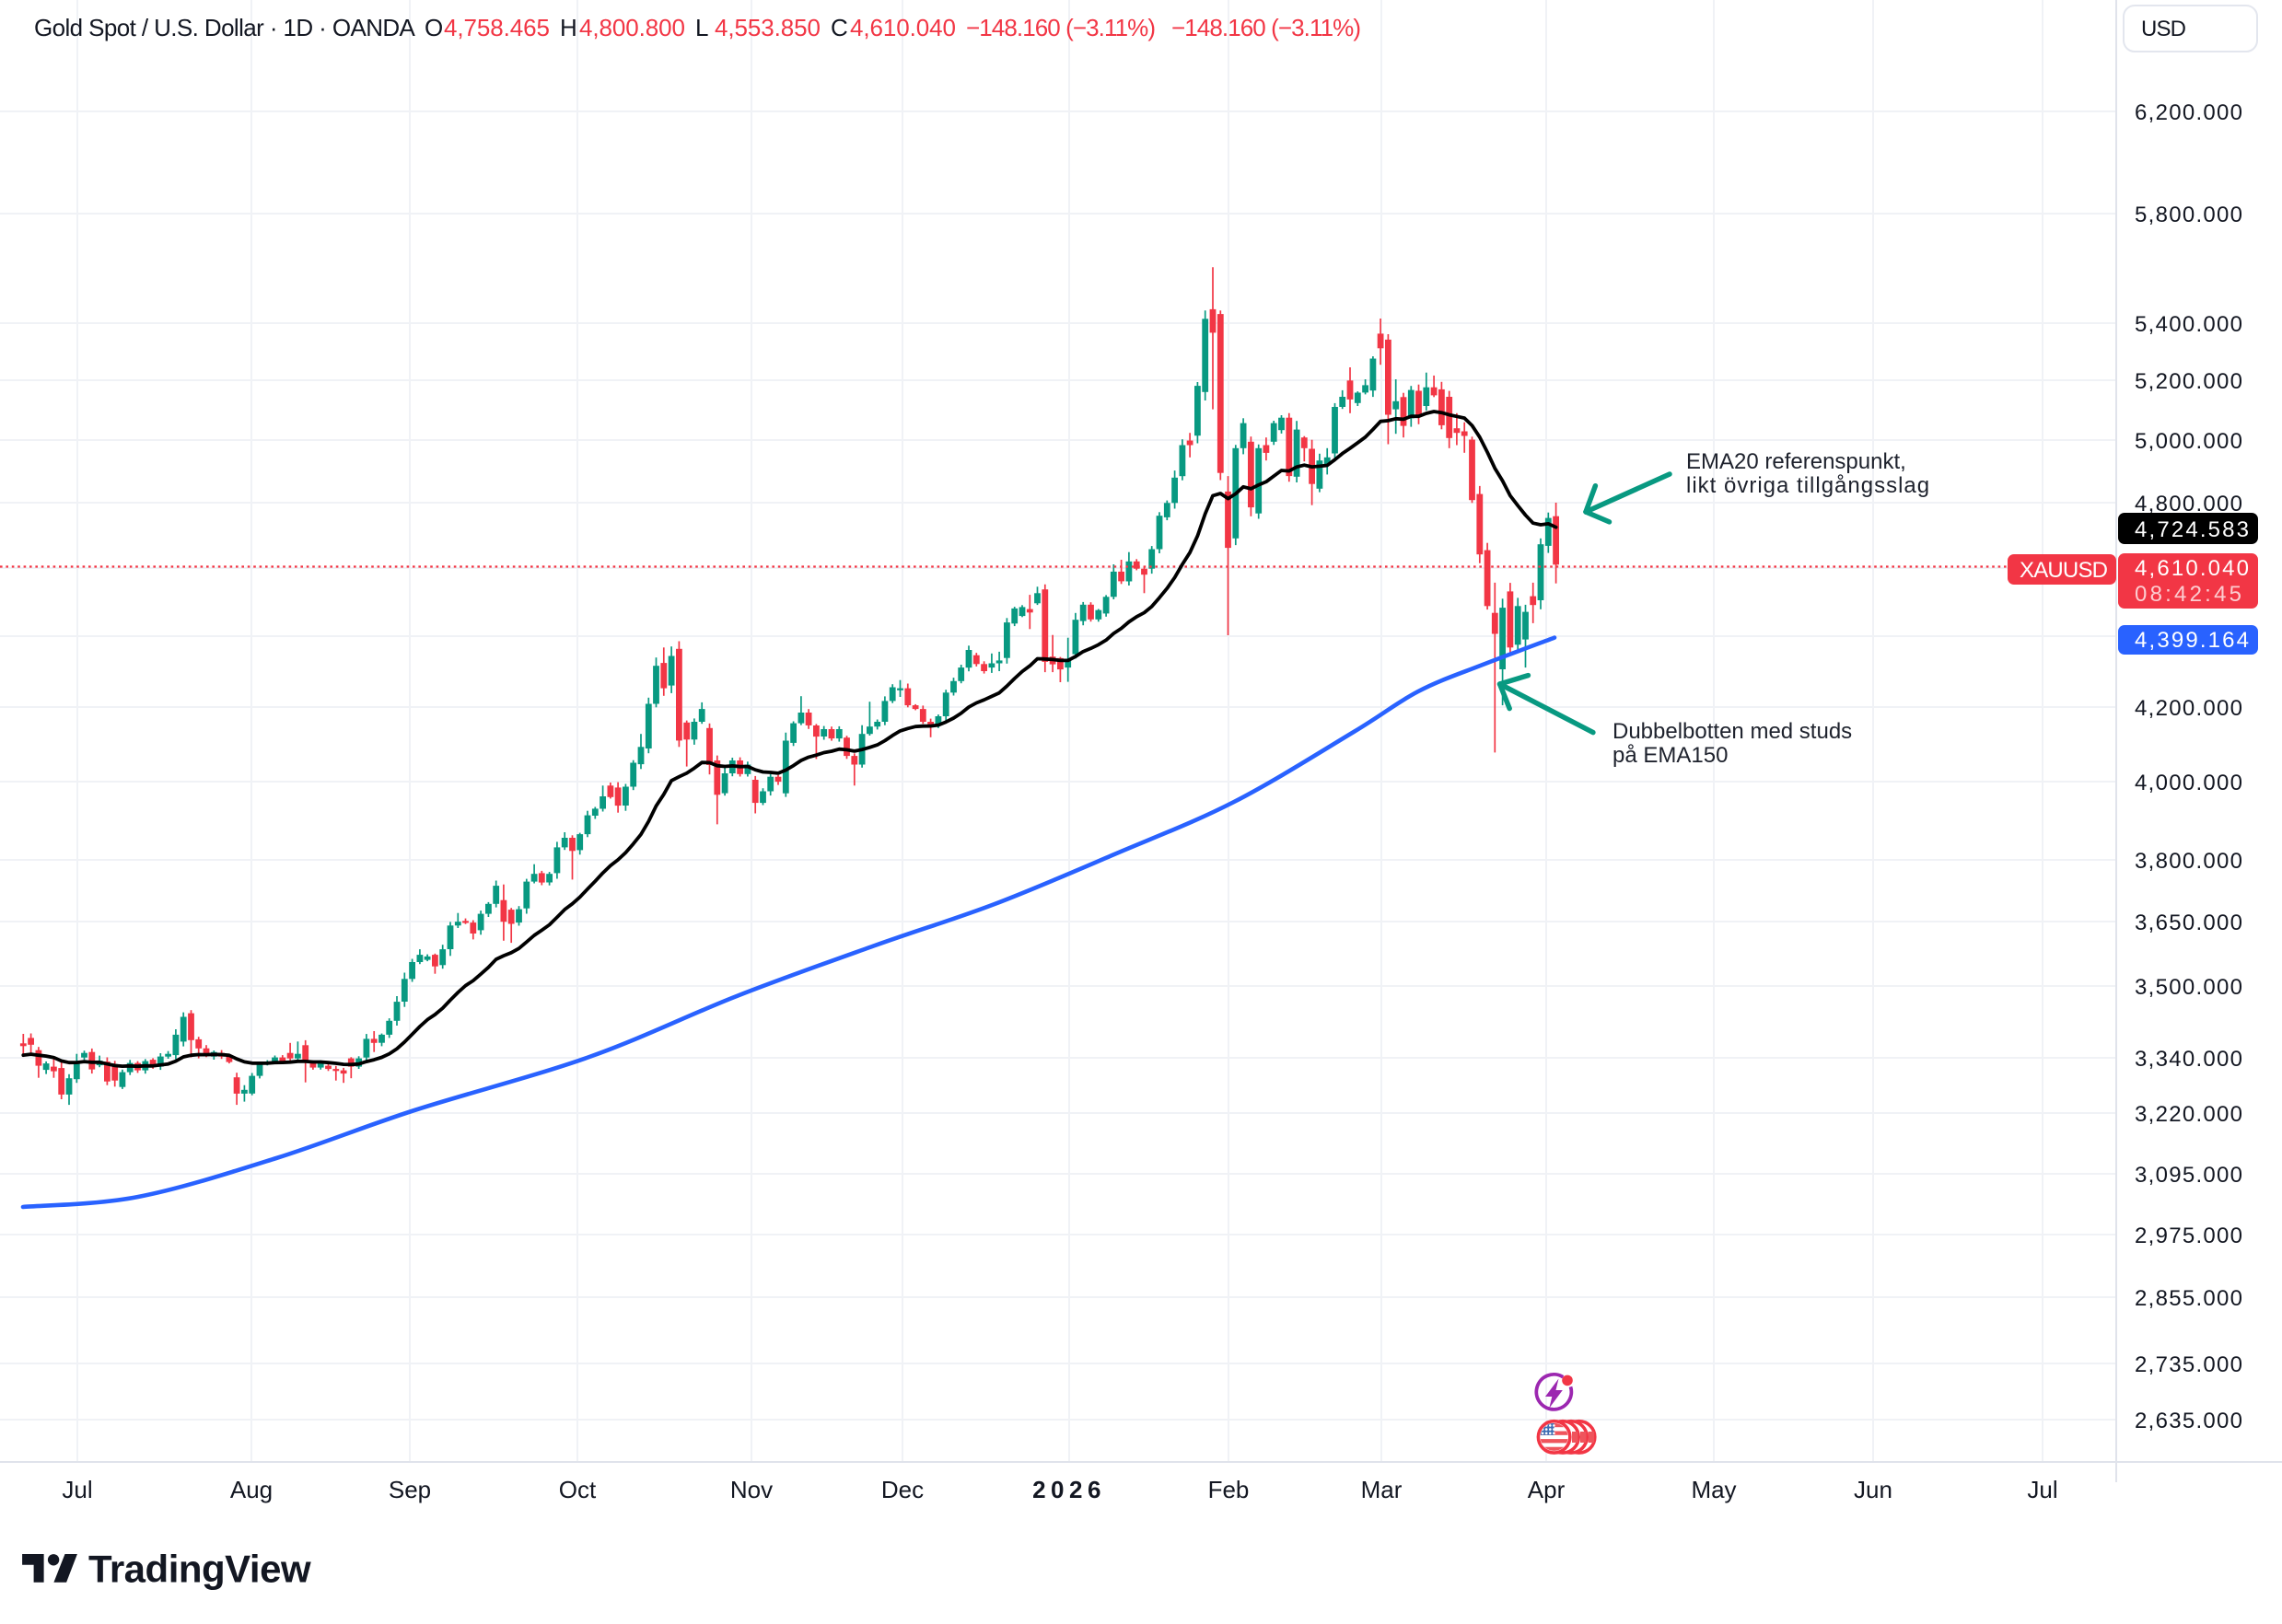 The width and height of the screenshot is (2282, 1624). Describe the element at coordinates (2192, 529) in the screenshot. I see `svg-text: 4,724.583` at that location.